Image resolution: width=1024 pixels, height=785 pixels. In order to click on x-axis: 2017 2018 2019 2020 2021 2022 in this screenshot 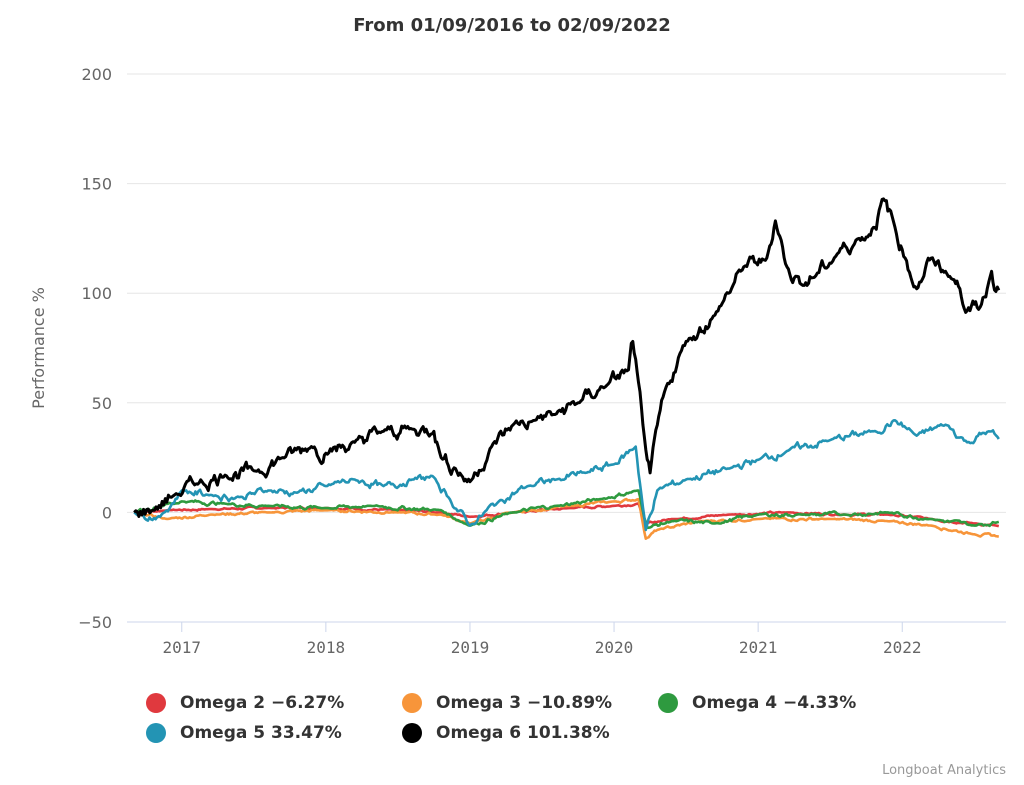, I will do `click(566, 639)`.